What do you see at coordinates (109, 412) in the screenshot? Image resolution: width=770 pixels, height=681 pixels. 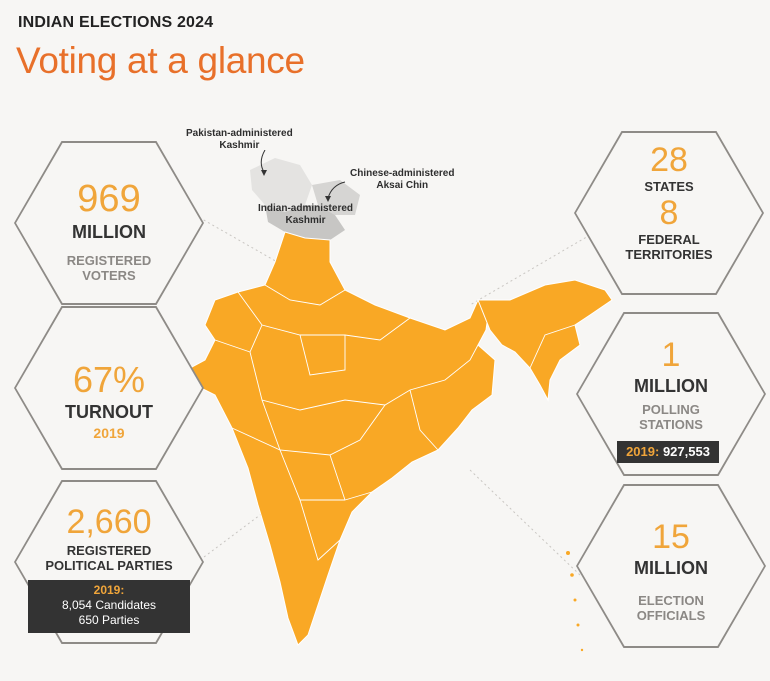 I see `turnout-unit: TURNOUT` at bounding box center [109, 412].